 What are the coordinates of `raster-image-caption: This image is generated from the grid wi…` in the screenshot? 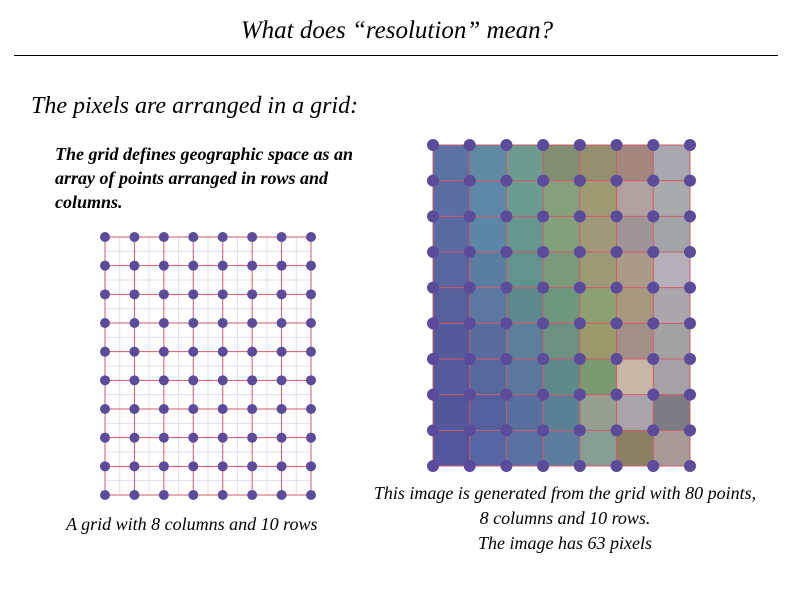 It's located at (565, 518).